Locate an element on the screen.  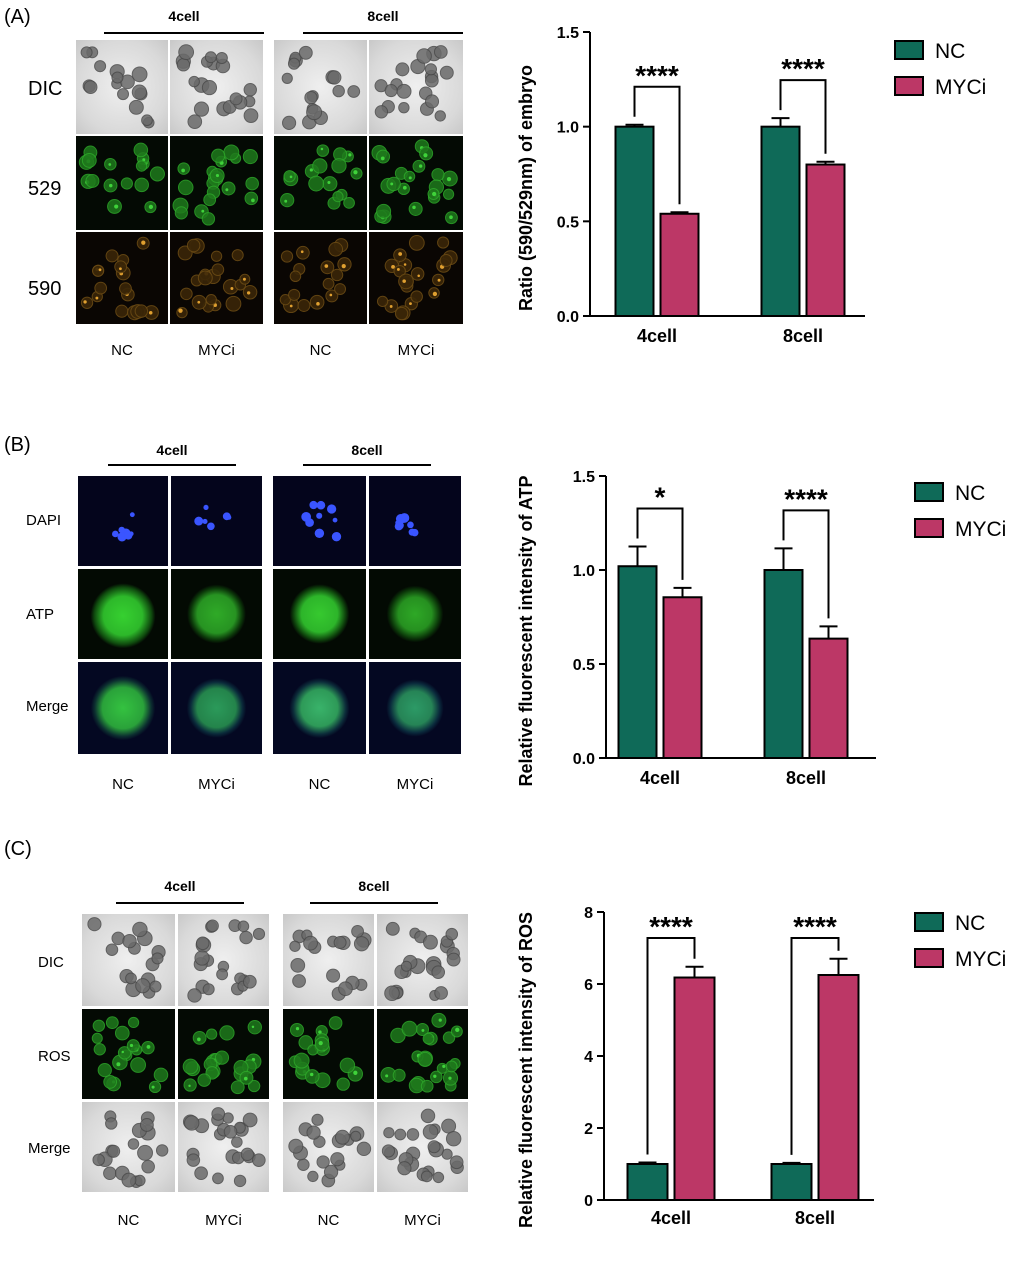
bar-myci is located at coordinates (682, 677).